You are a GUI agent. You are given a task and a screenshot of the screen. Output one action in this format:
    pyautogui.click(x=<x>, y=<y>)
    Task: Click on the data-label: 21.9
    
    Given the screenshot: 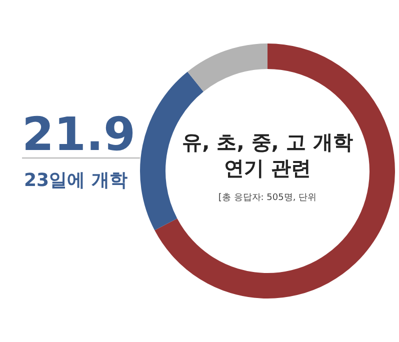 What is the action you would take?
    pyautogui.click(x=79, y=134)
    